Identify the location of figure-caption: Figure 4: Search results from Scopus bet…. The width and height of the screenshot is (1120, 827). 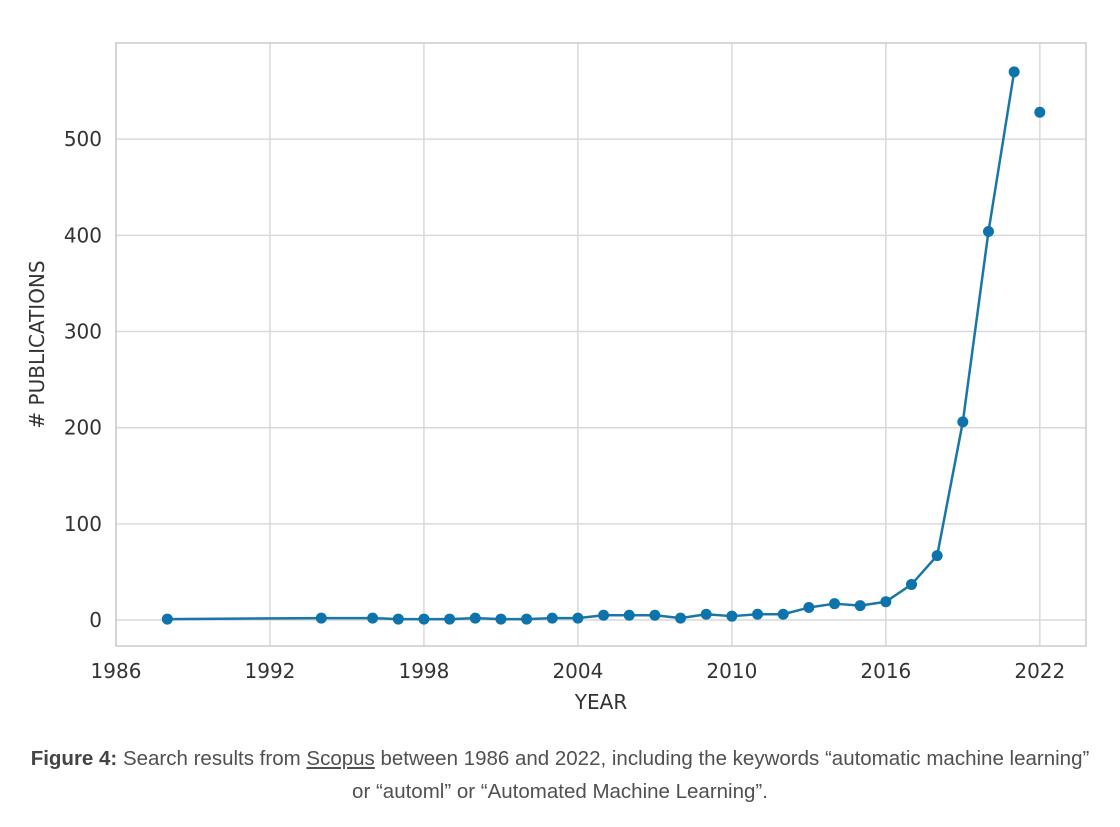
(560, 775).